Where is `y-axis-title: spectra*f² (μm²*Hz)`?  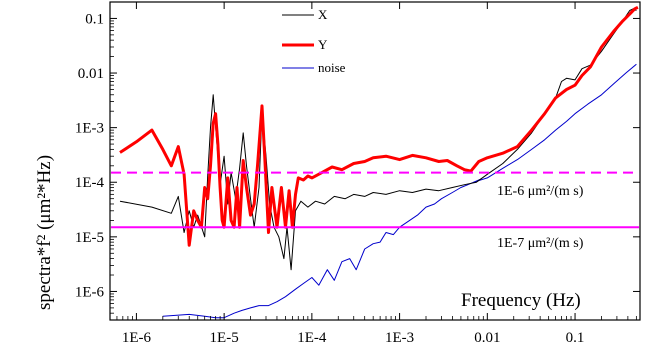
y-axis-title: spectra*f² (μm²*Hz) is located at coordinates (44, 232).